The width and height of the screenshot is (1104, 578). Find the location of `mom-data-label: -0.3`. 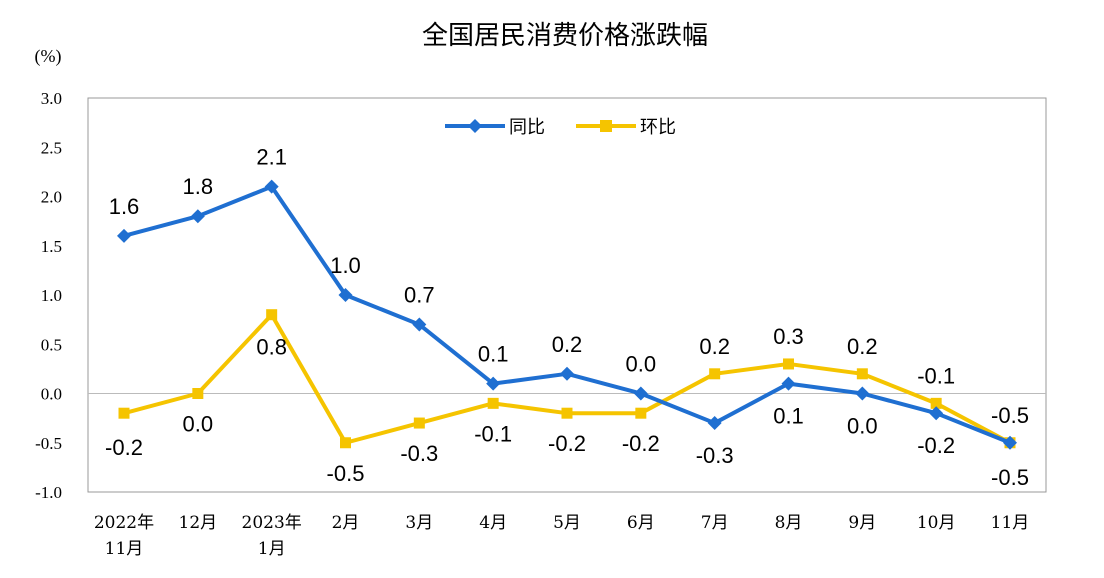

mom-data-label: -0.3 is located at coordinates (419, 453).